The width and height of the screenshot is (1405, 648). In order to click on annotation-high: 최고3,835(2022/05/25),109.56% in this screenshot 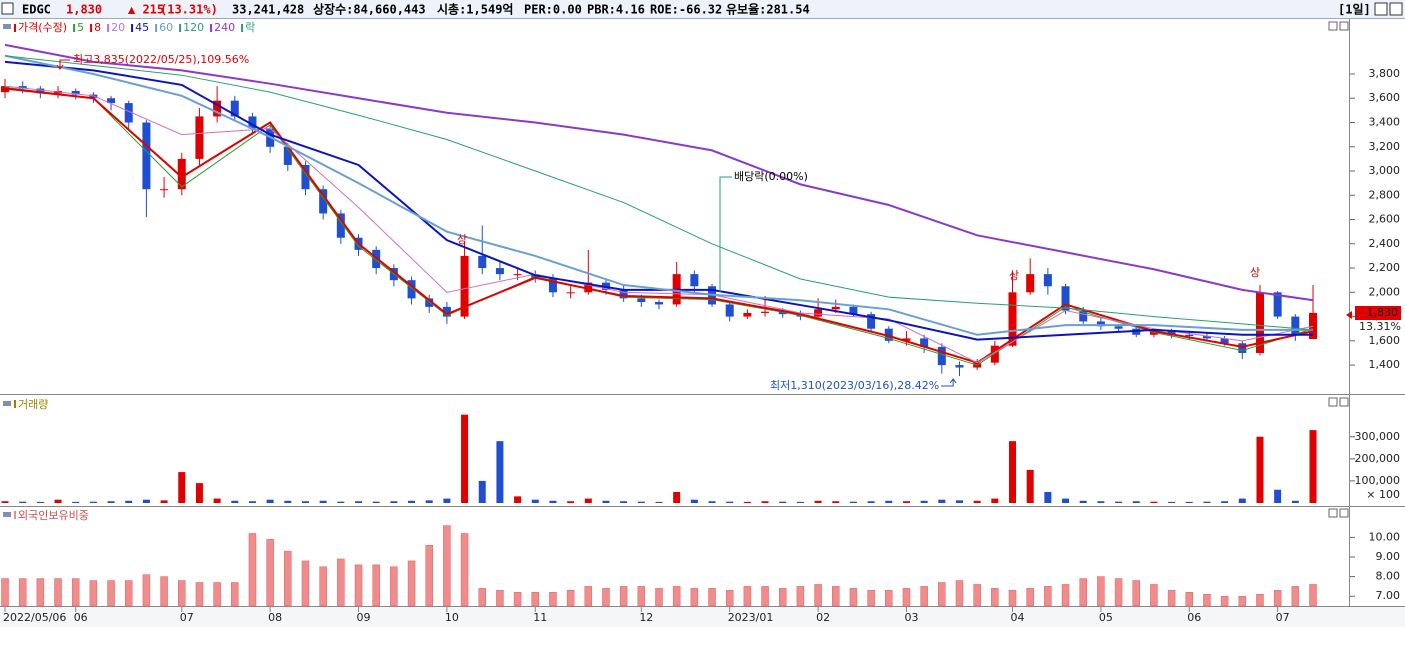, I will do `click(161, 59)`.